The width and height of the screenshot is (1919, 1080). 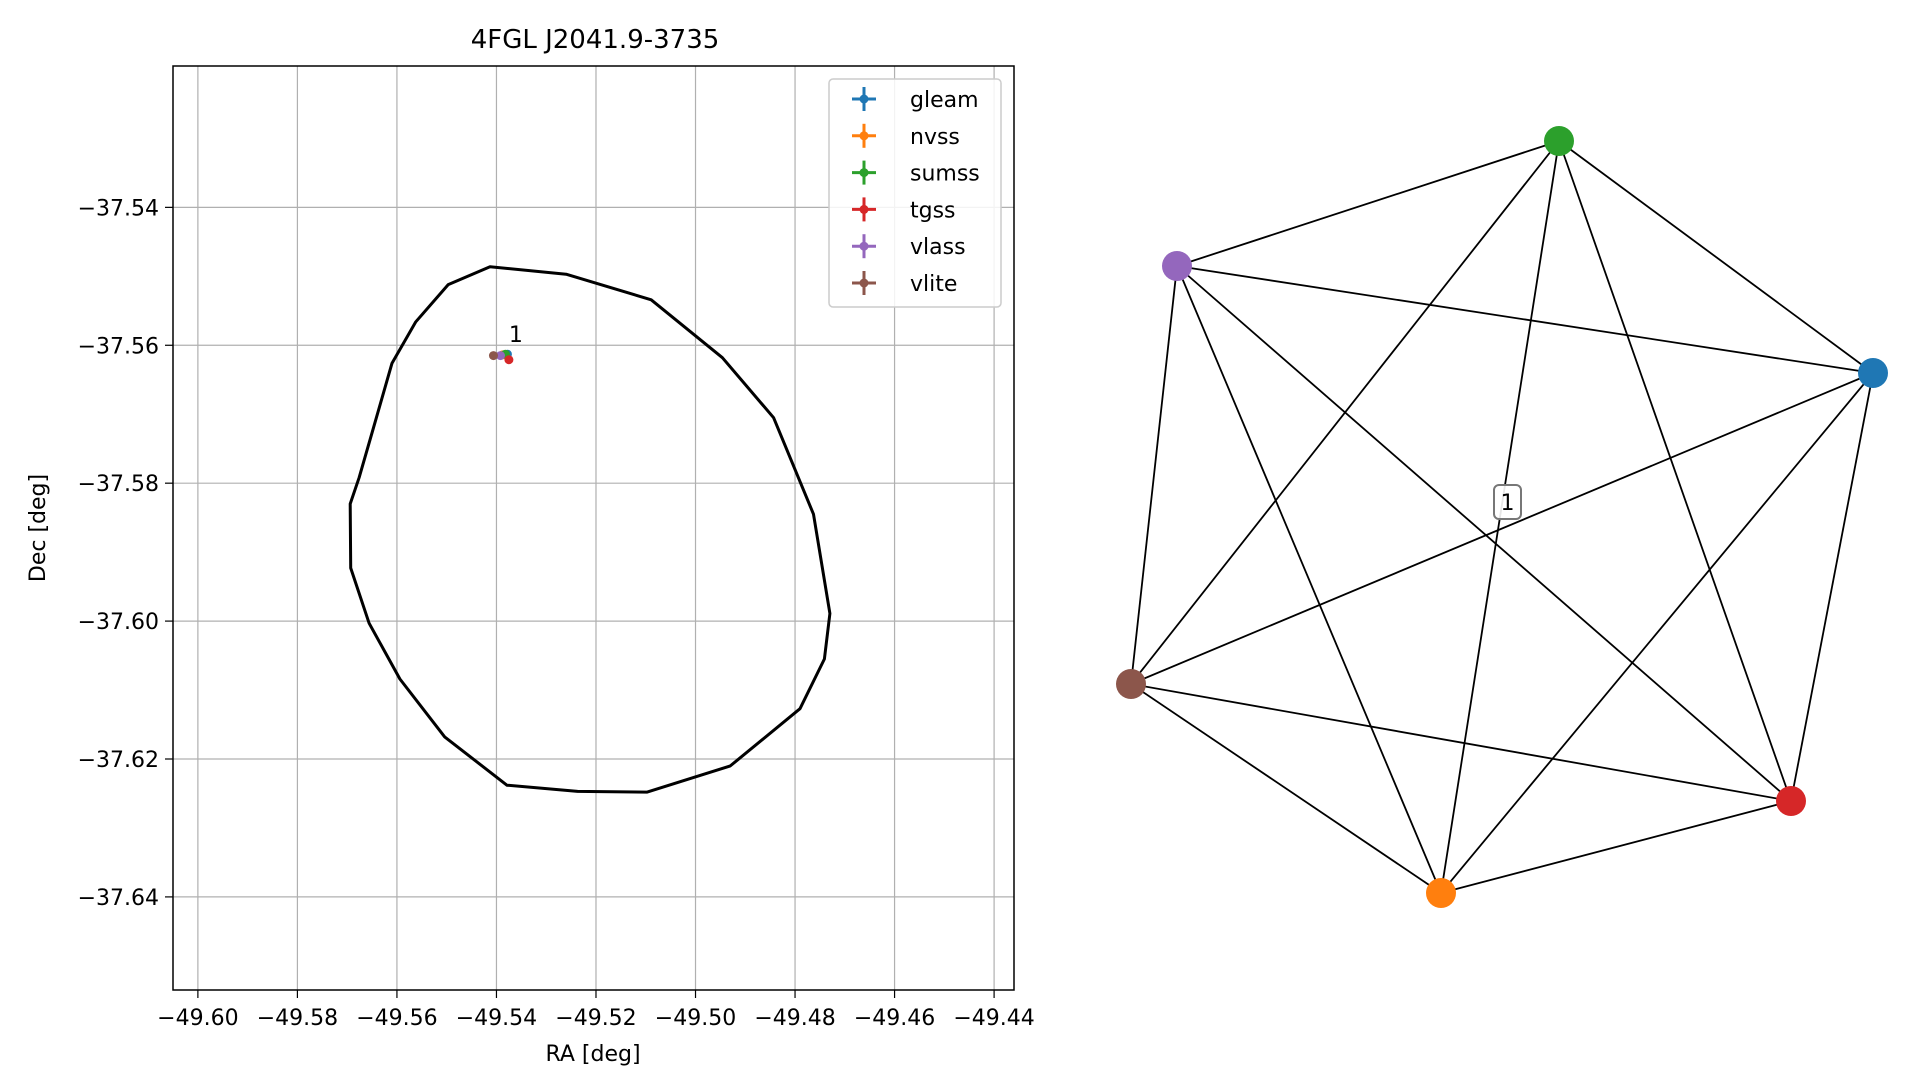 I want to click on node-nvss, so click(x=1441, y=893).